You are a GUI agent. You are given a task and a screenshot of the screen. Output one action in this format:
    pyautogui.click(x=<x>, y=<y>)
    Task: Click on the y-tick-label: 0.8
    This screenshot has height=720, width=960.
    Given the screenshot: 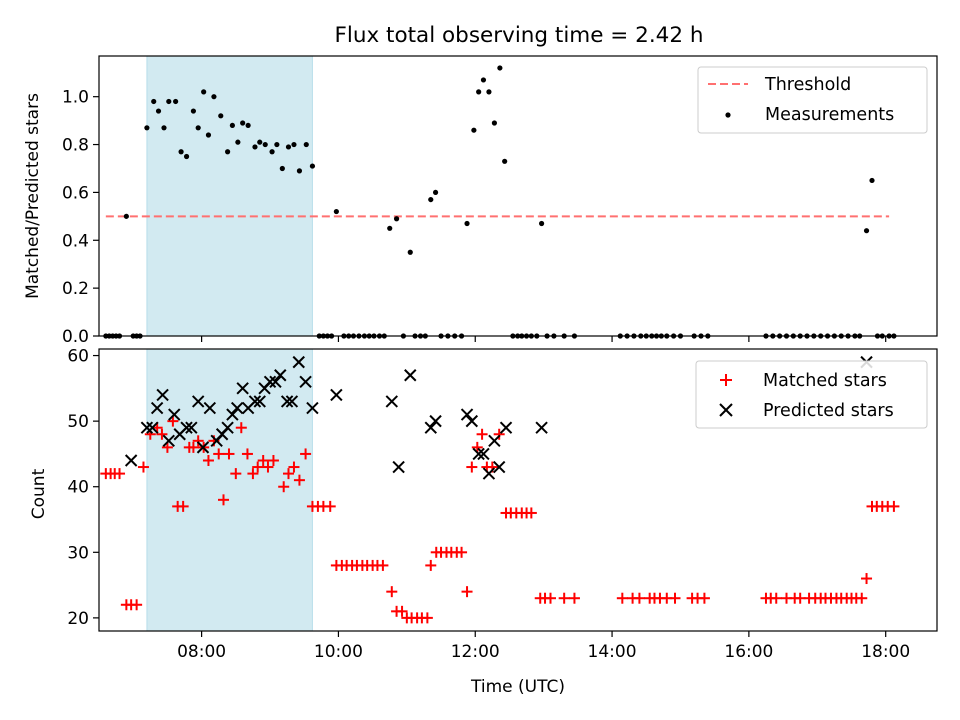 What is the action you would take?
    pyautogui.click(x=75, y=146)
    